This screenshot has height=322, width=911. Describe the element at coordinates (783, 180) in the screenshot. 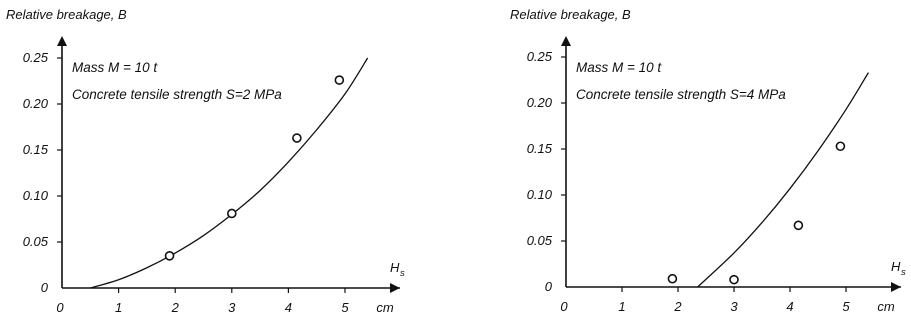

I see `fitted-curve` at that location.